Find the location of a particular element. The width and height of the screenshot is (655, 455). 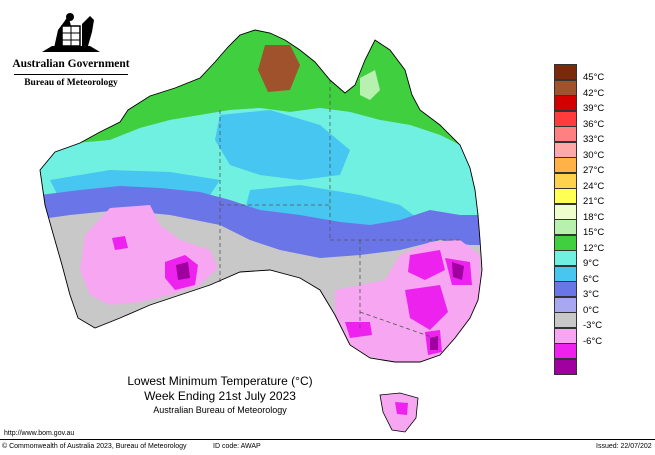

legend-label: 21°C is located at coordinates (594, 201).